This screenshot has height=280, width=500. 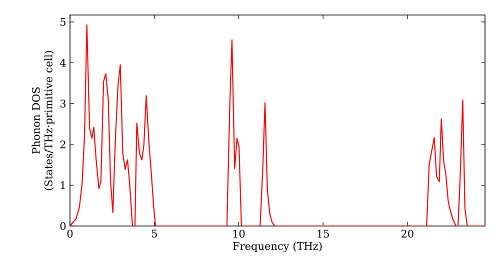 What do you see at coordinates (70, 234) in the screenshot?
I see `x-tick-label: 0` at bounding box center [70, 234].